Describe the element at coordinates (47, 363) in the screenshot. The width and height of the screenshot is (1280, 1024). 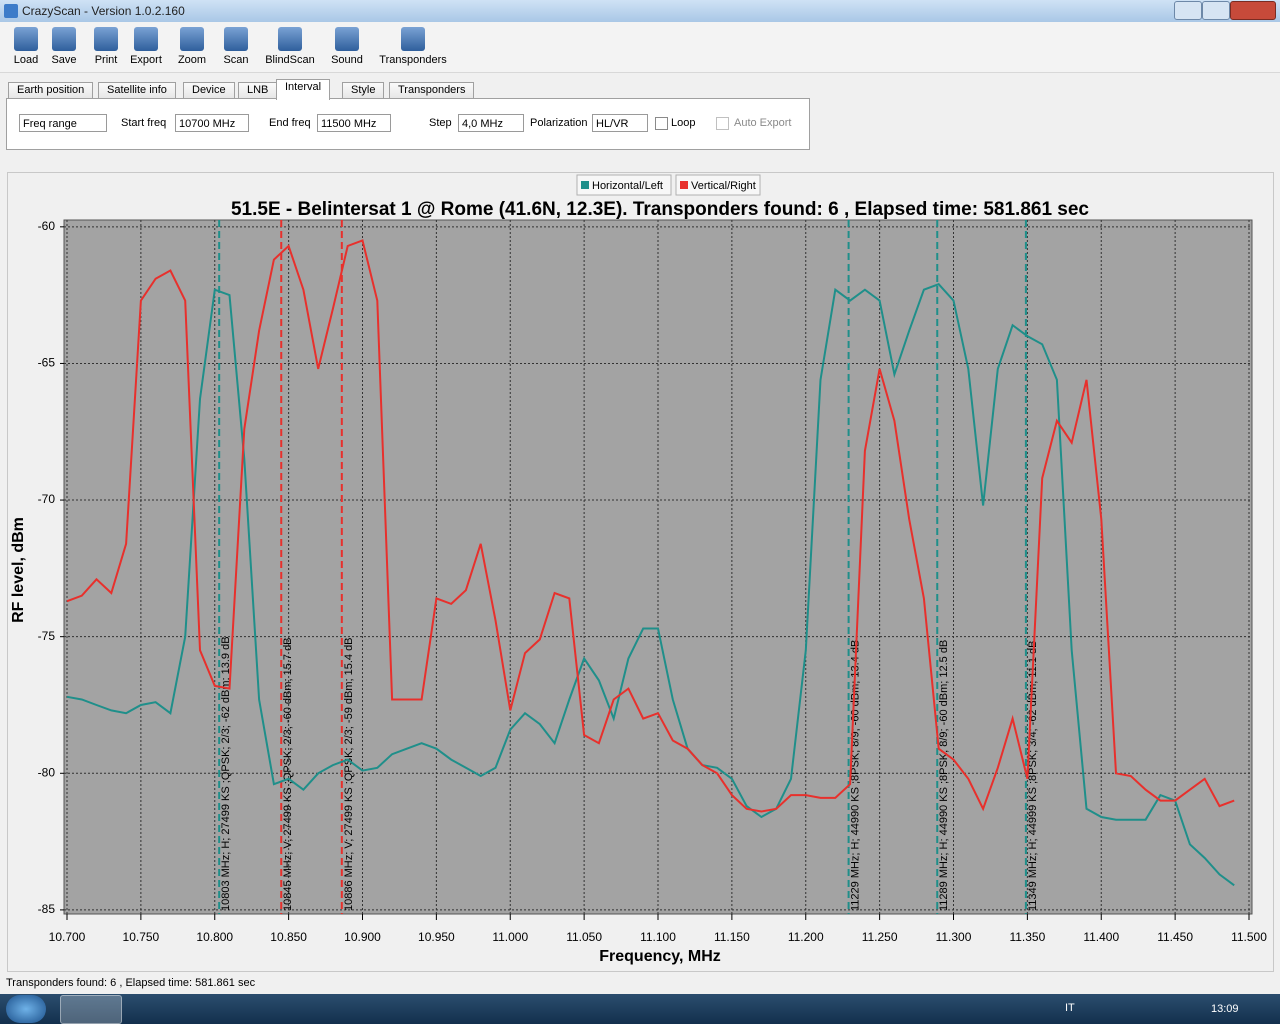
I see `y-tick-label: -65` at that location.